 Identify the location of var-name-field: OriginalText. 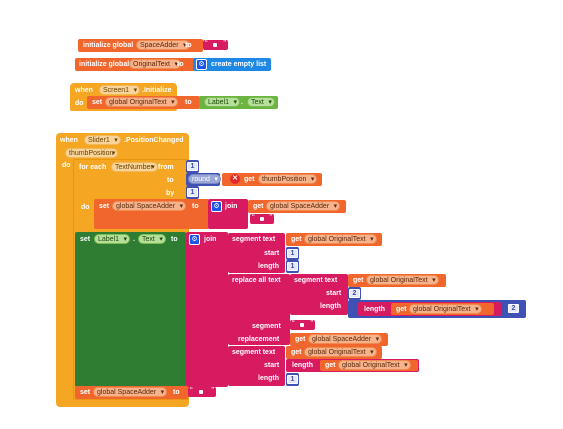
(155, 64).